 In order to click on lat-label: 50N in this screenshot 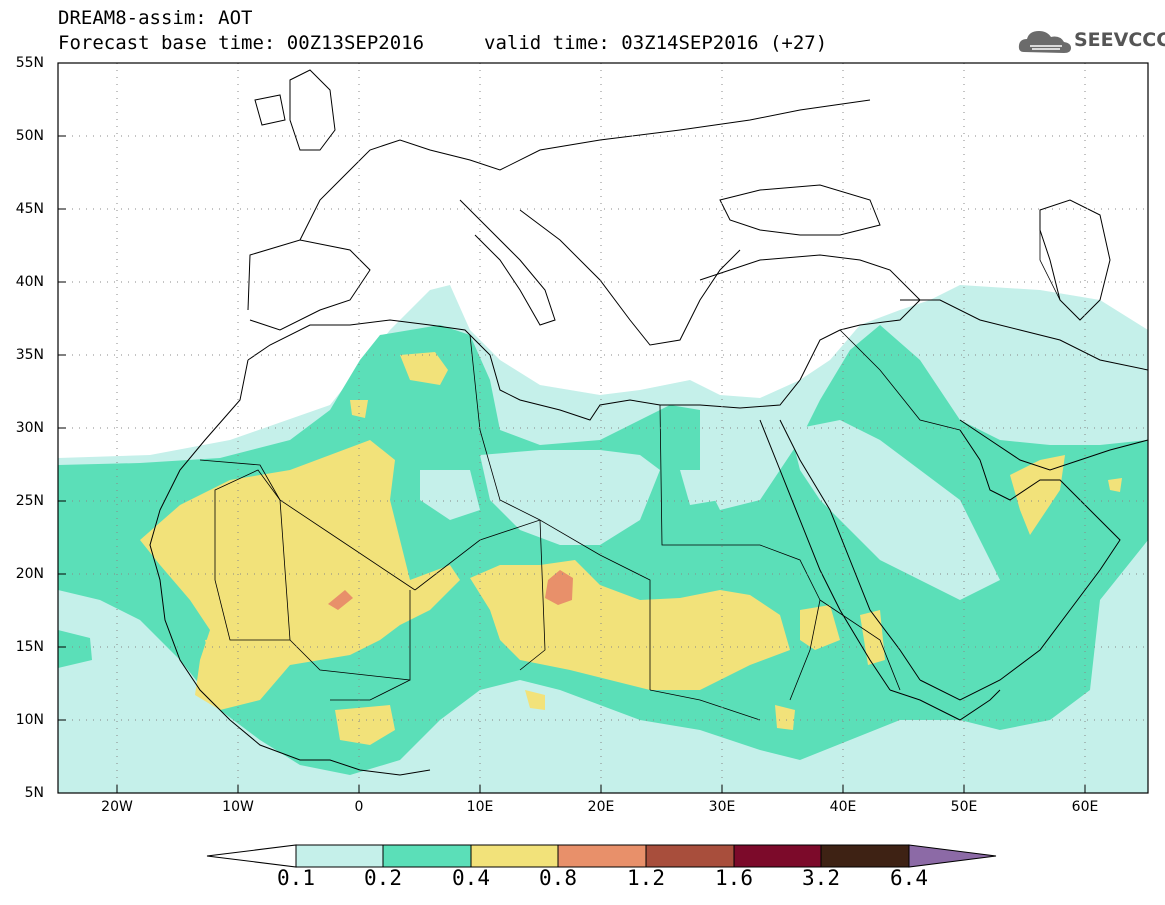, I will do `click(29, 136)`.